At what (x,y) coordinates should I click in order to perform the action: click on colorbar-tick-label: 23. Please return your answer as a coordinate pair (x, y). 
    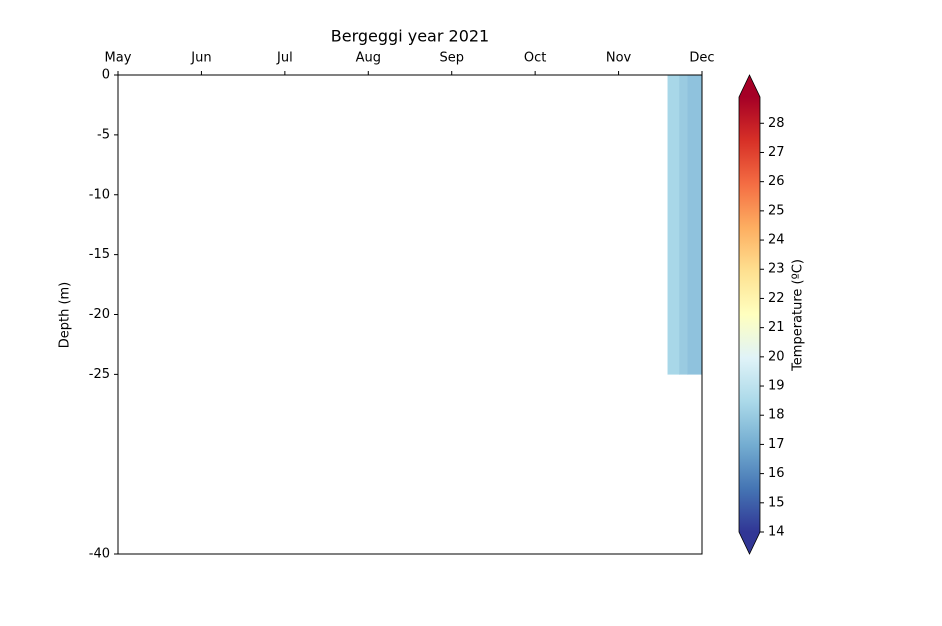
    Looking at the image, I should click on (776, 269).